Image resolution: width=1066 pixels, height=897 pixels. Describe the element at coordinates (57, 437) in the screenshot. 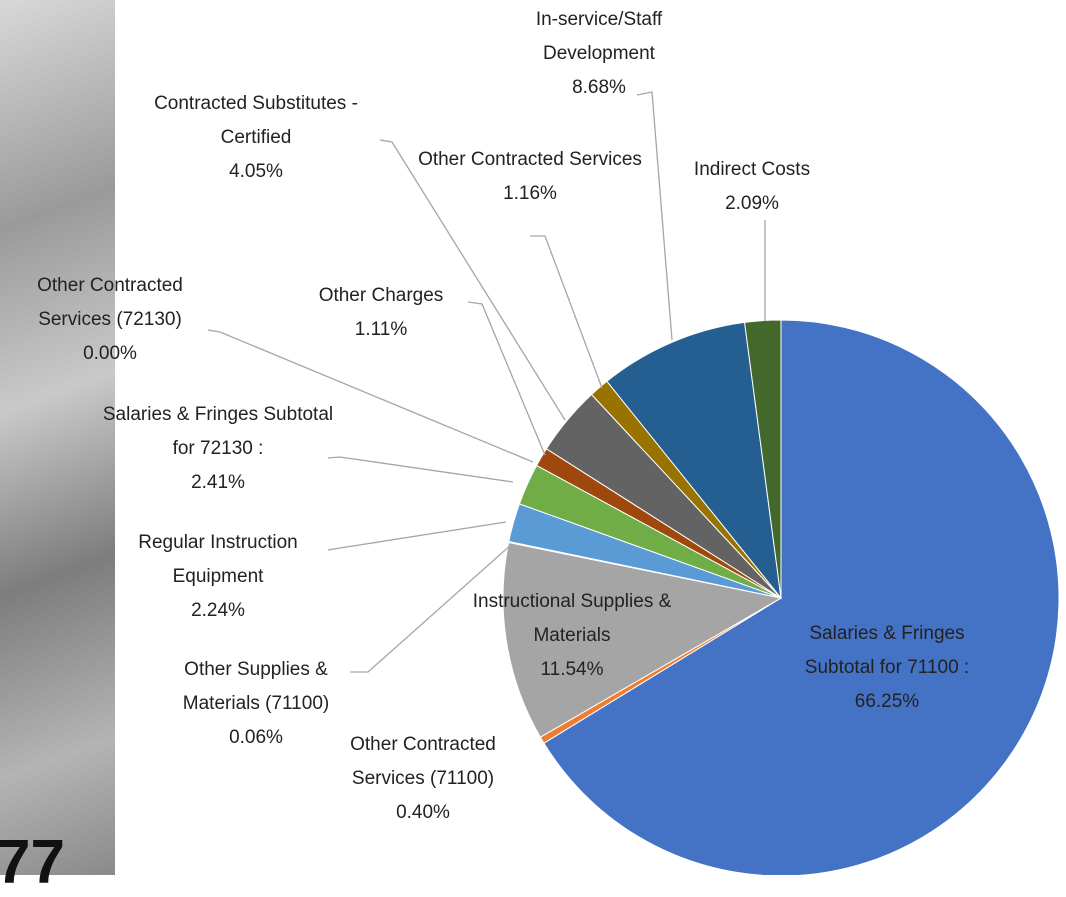

I see `background-photo` at that location.